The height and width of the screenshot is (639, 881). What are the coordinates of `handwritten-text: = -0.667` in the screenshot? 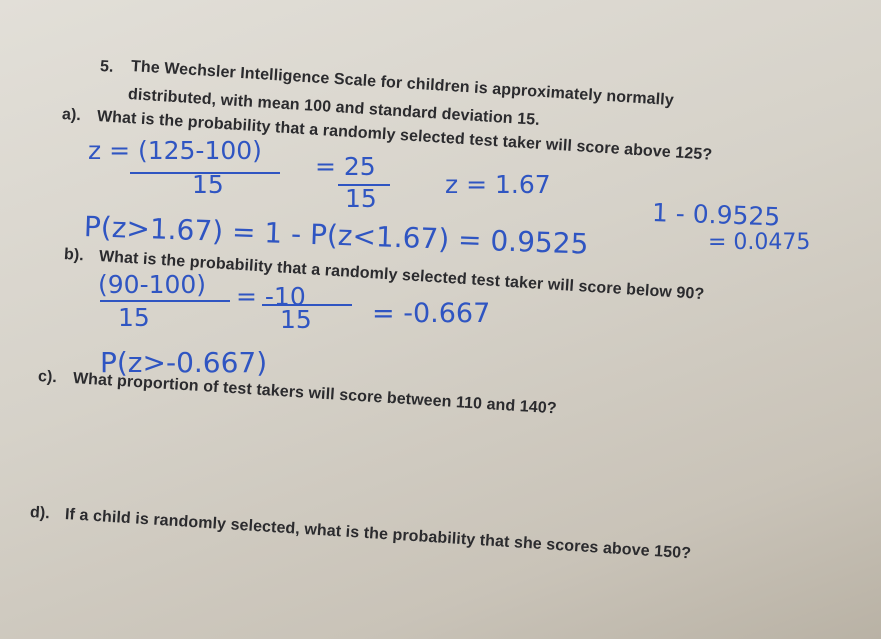 It's located at (431, 313).